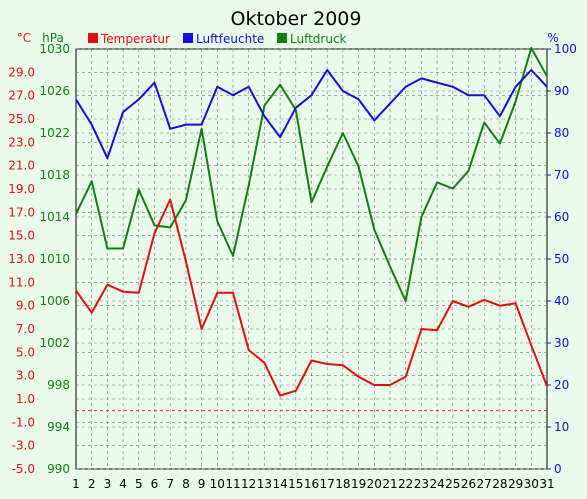 The height and width of the screenshot is (499, 587). I want to click on unit-temperature: °C, so click(24, 38).